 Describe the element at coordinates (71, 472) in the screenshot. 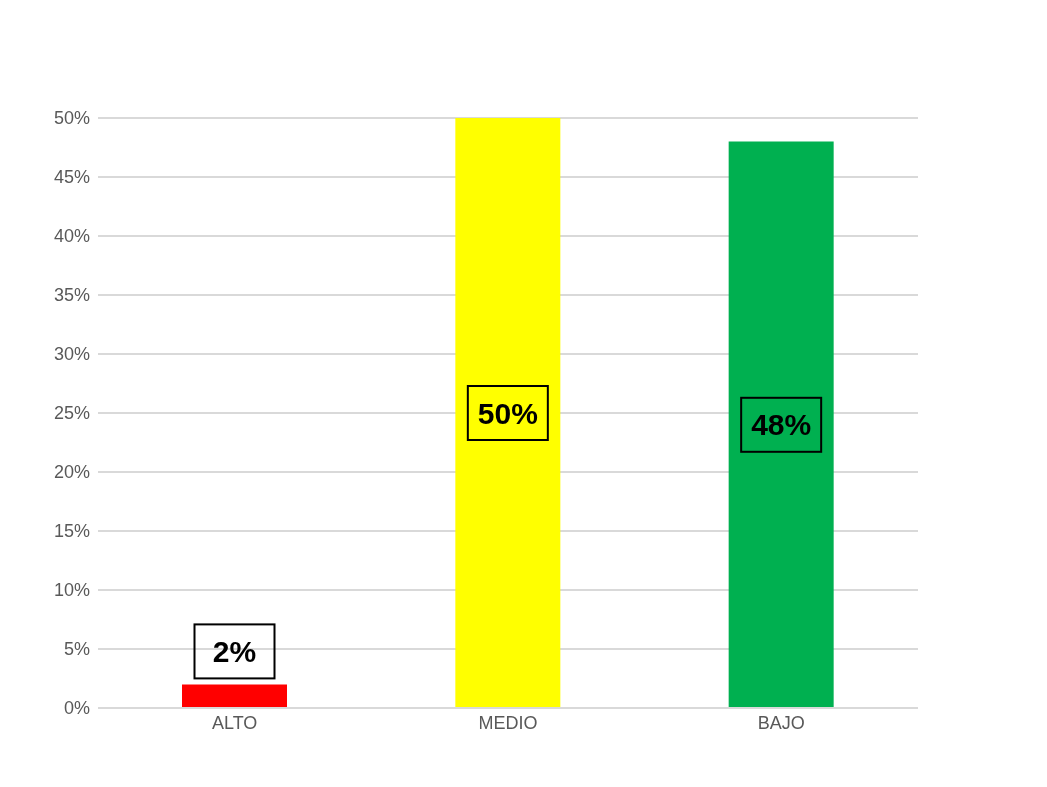

I see `y-tick-label: 20%` at that location.